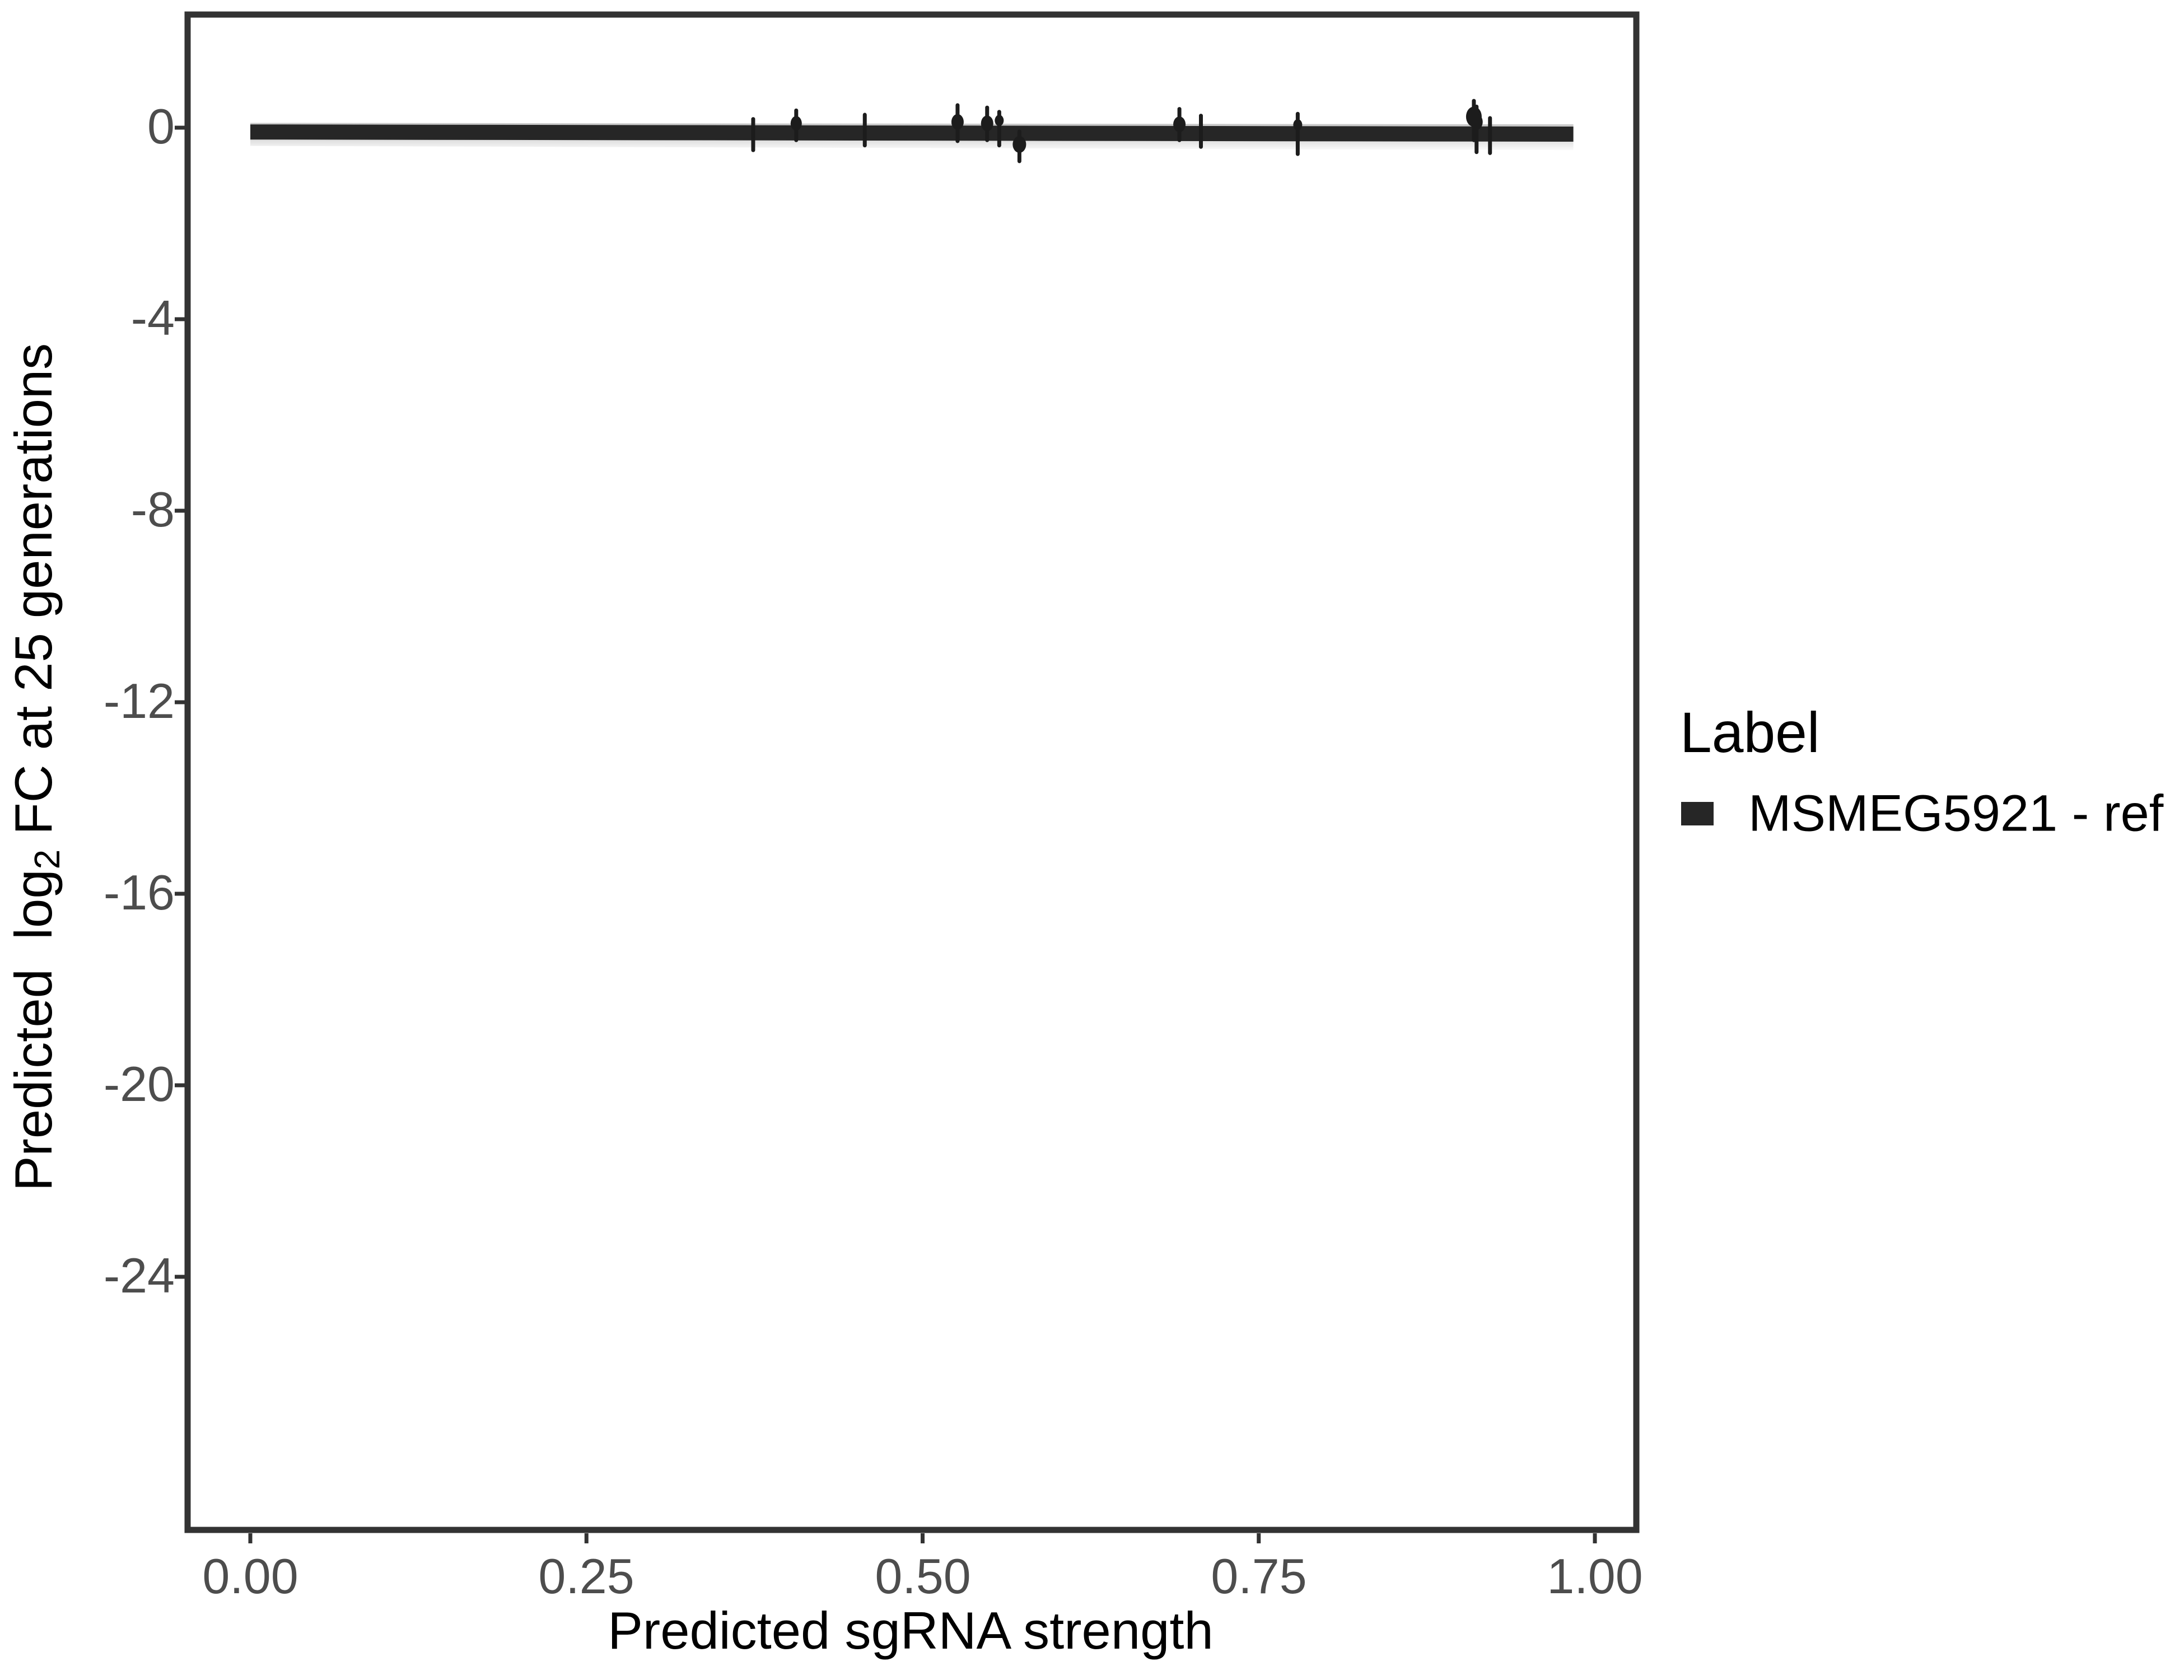  What do you see at coordinates (1750, 733) in the screenshot?
I see `legend-title: Label` at bounding box center [1750, 733].